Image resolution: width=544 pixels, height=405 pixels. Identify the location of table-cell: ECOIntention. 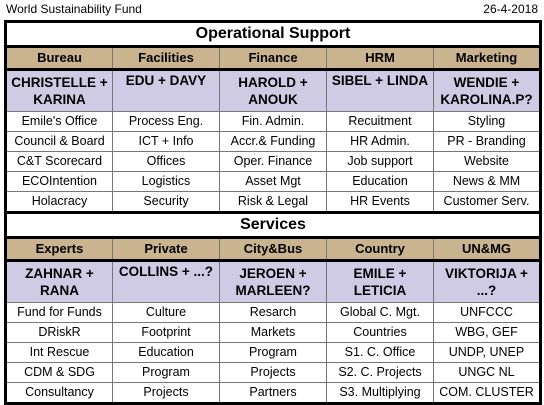
(58, 181).